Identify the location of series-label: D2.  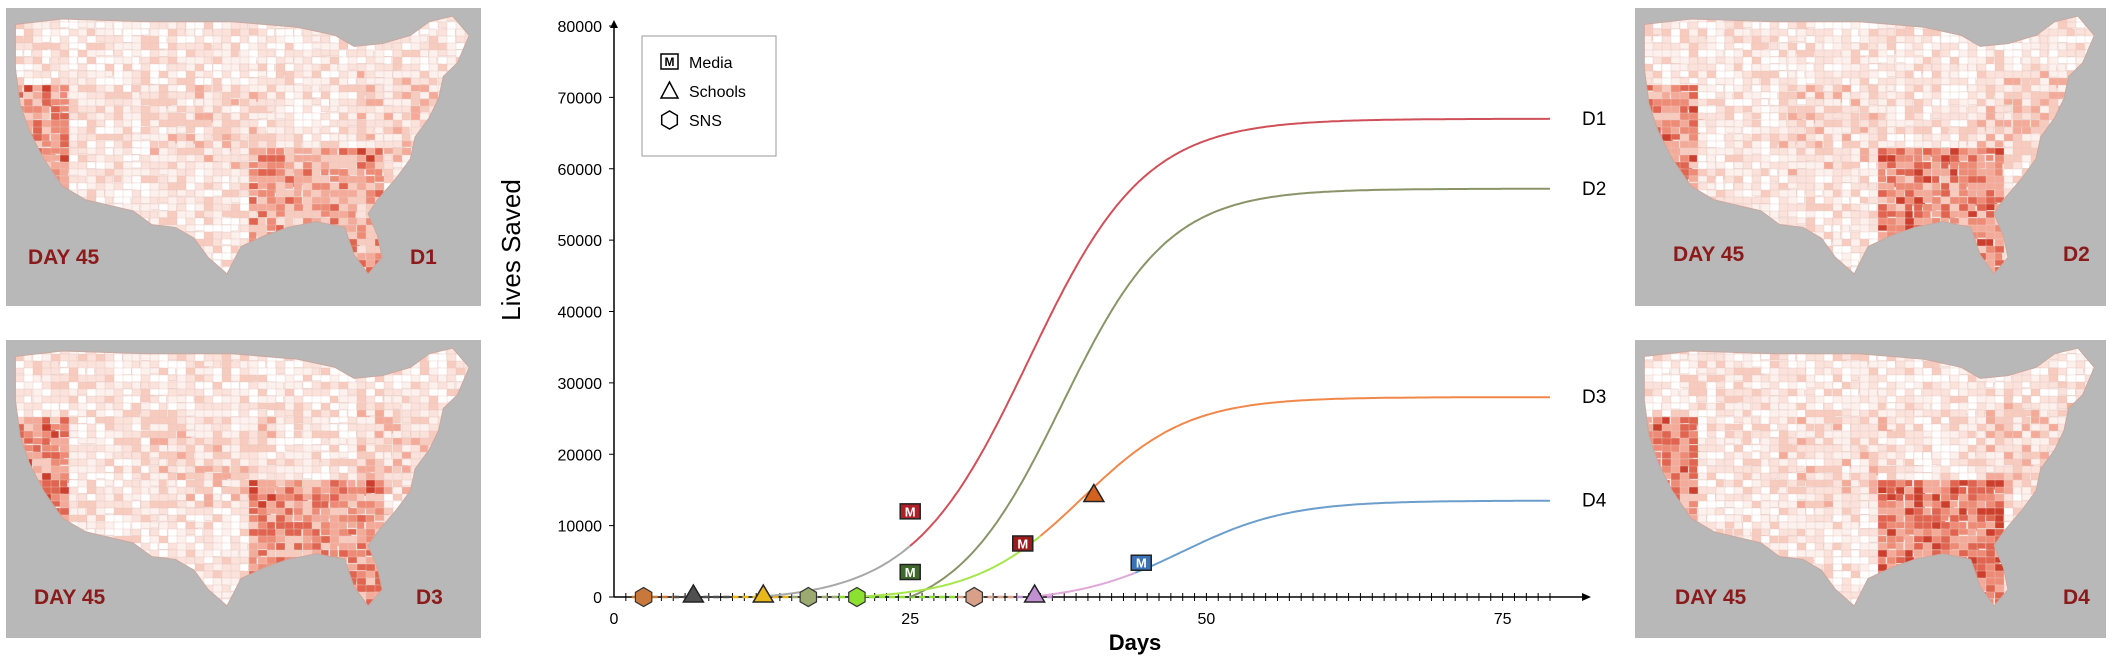
(1594, 189).